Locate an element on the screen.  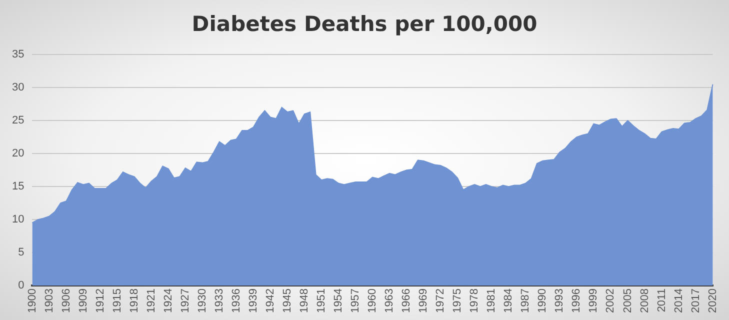
x-tick-label: 1909 is located at coordinates (83, 301).